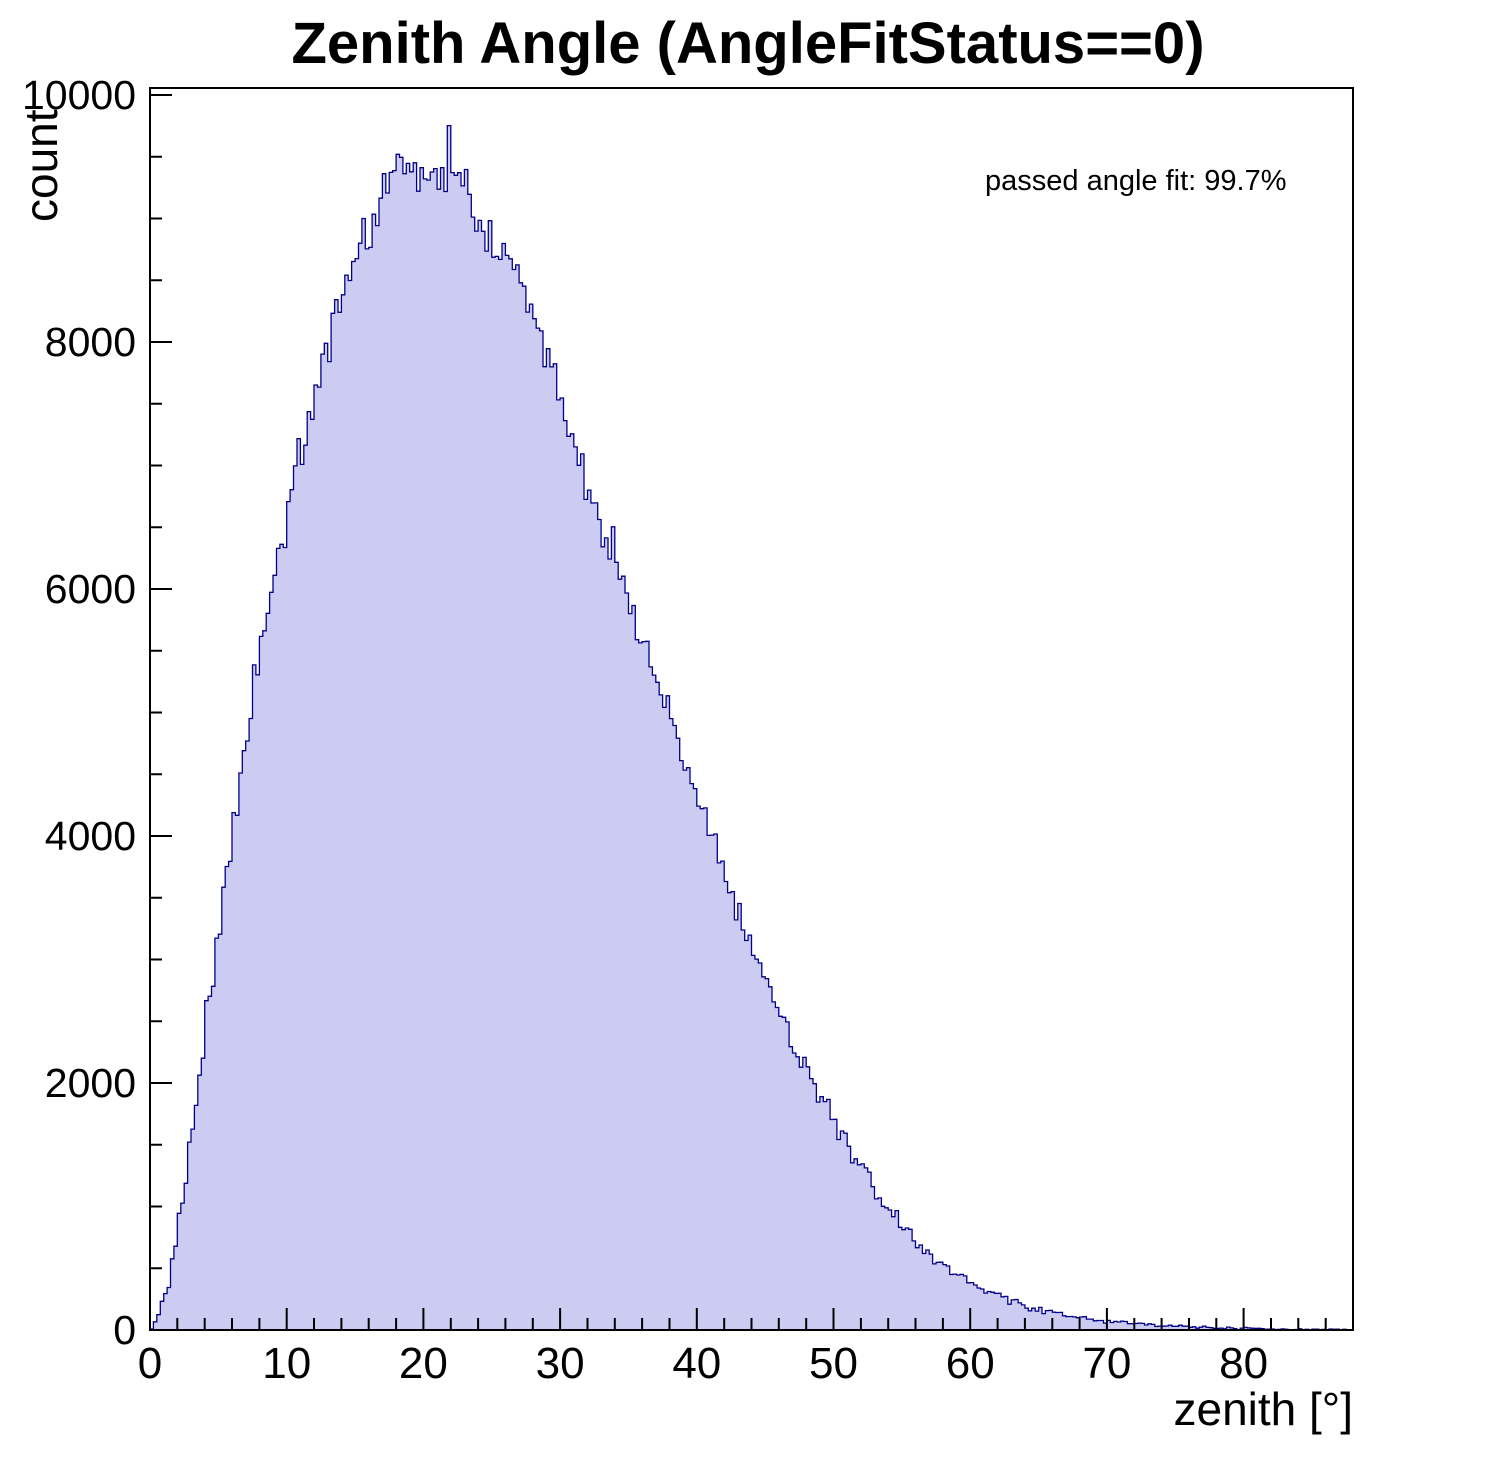 This screenshot has width=1496, height=1472. Describe the element at coordinates (748, 43) in the screenshot. I see `chart-title: Zenith Angle (AngleFitStatus==0)` at that location.